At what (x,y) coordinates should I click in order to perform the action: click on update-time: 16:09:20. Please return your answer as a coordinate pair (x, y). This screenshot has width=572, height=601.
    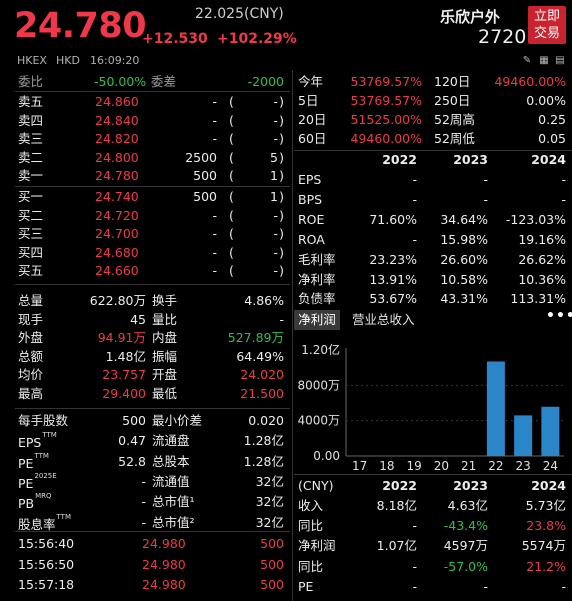
    Looking at the image, I should click on (115, 60).